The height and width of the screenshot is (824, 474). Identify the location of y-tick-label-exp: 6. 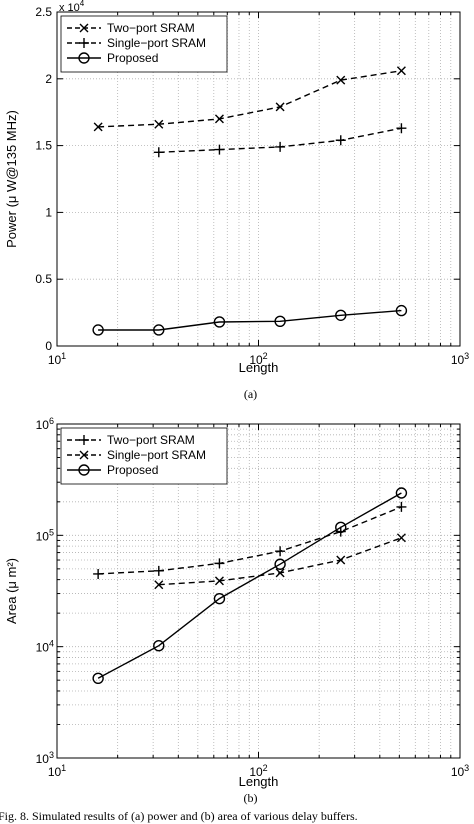
(51, 421).